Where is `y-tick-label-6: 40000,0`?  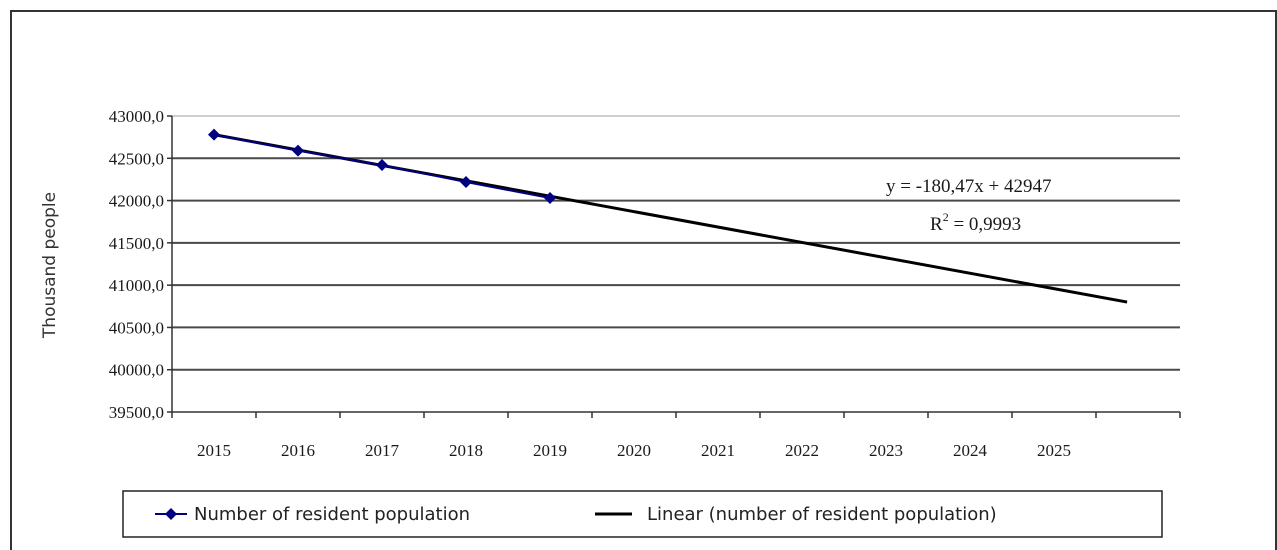 y-tick-label-6: 40000,0 is located at coordinates (136, 370).